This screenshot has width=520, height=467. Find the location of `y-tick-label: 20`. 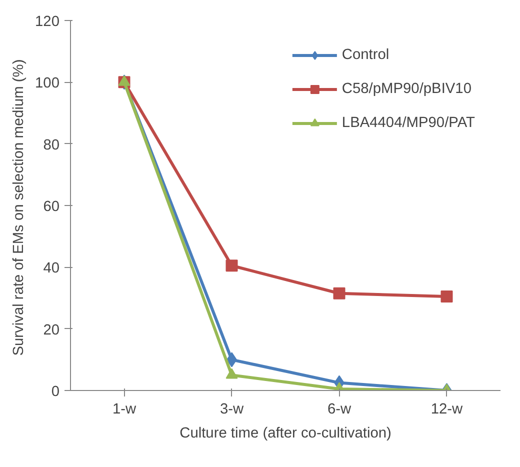

y-tick-label: 20 is located at coordinates (51, 330).